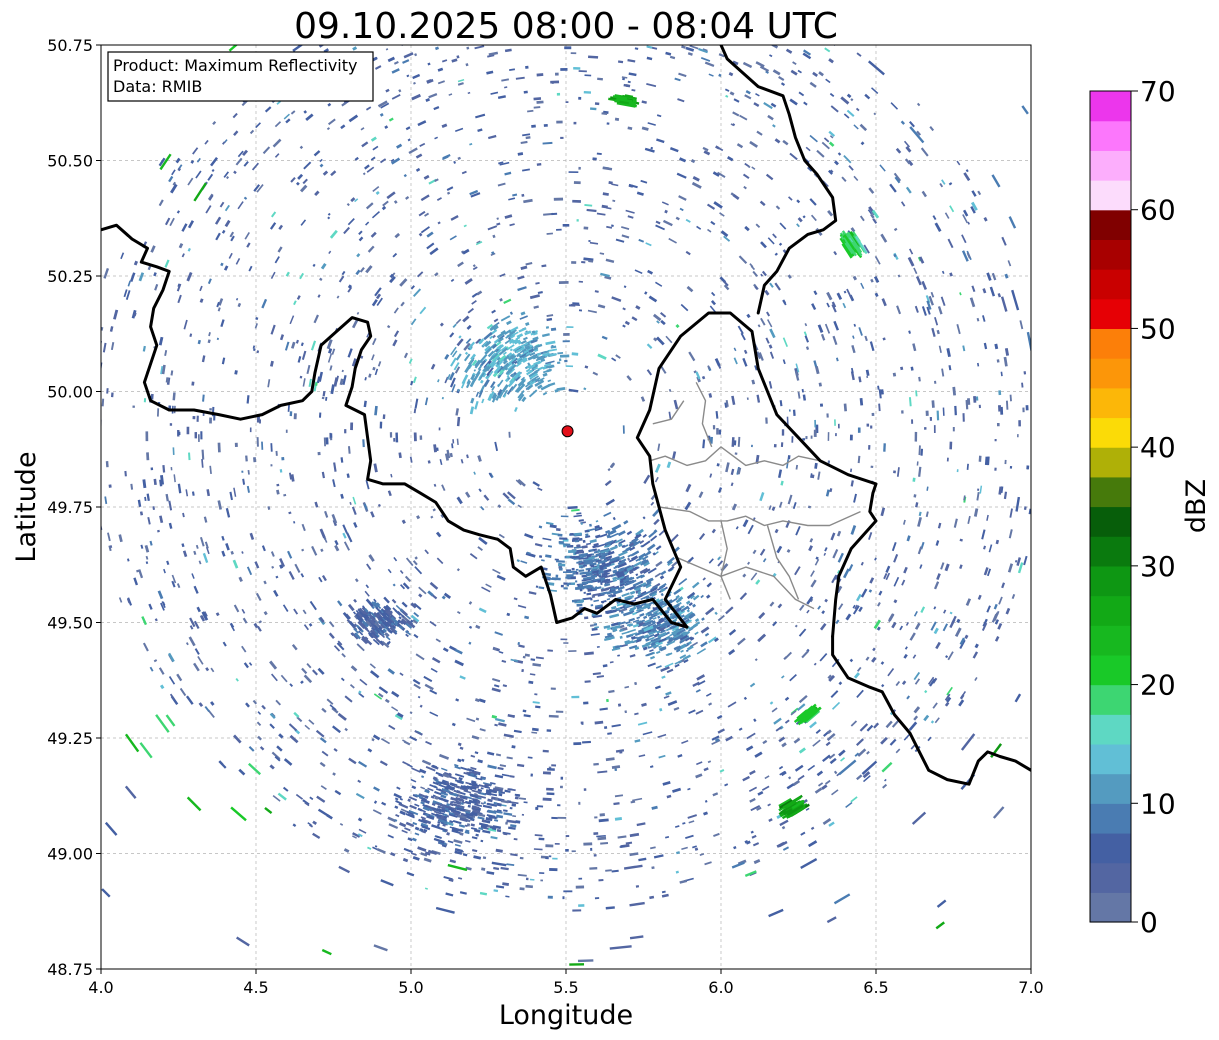 This screenshot has width=1219, height=1040. What do you see at coordinates (1110, 314) in the screenshot?
I see `colorbar-band` at bounding box center [1110, 314].